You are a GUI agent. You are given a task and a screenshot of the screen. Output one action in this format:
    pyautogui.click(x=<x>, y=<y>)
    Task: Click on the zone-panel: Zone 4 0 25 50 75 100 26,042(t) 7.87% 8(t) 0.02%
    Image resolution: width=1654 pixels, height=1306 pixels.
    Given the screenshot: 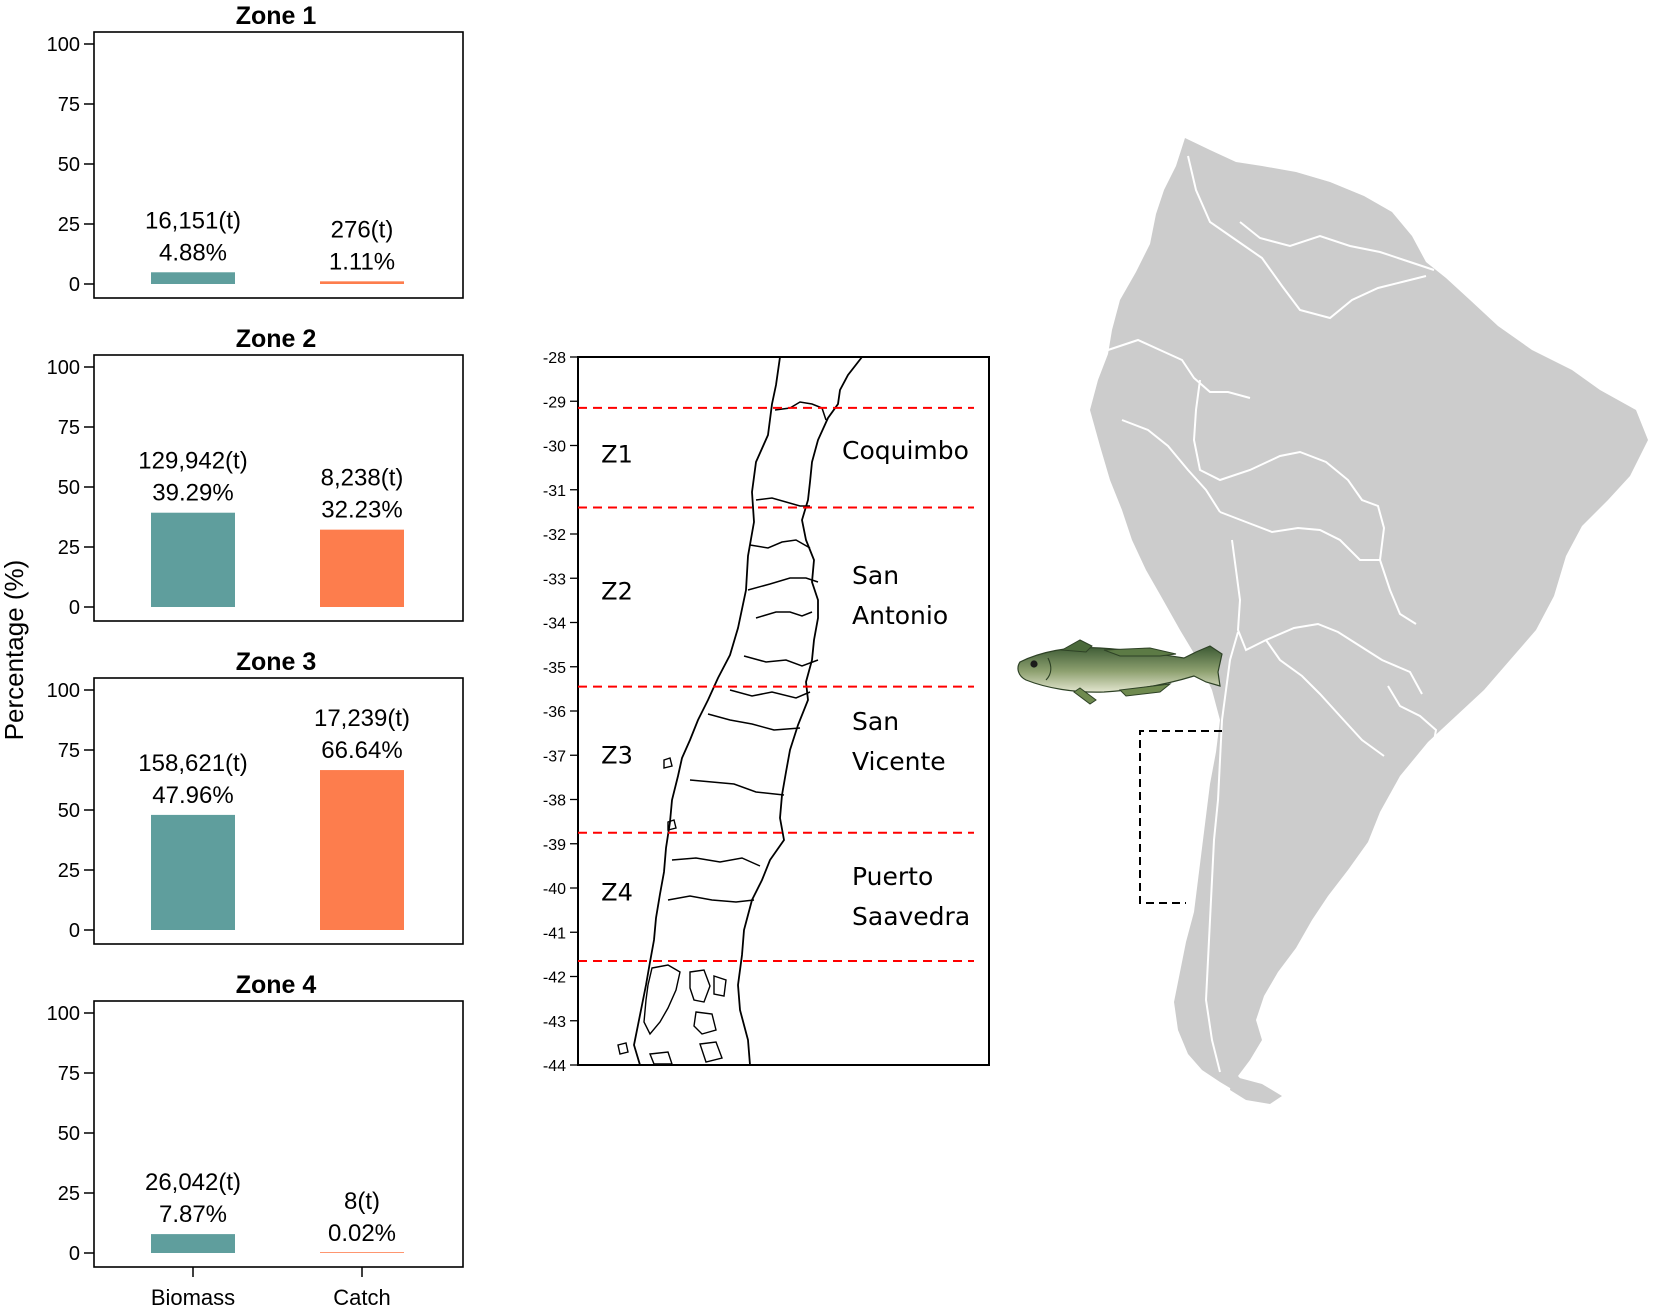 What is the action you would take?
    pyautogui.click(x=255, y=1124)
    